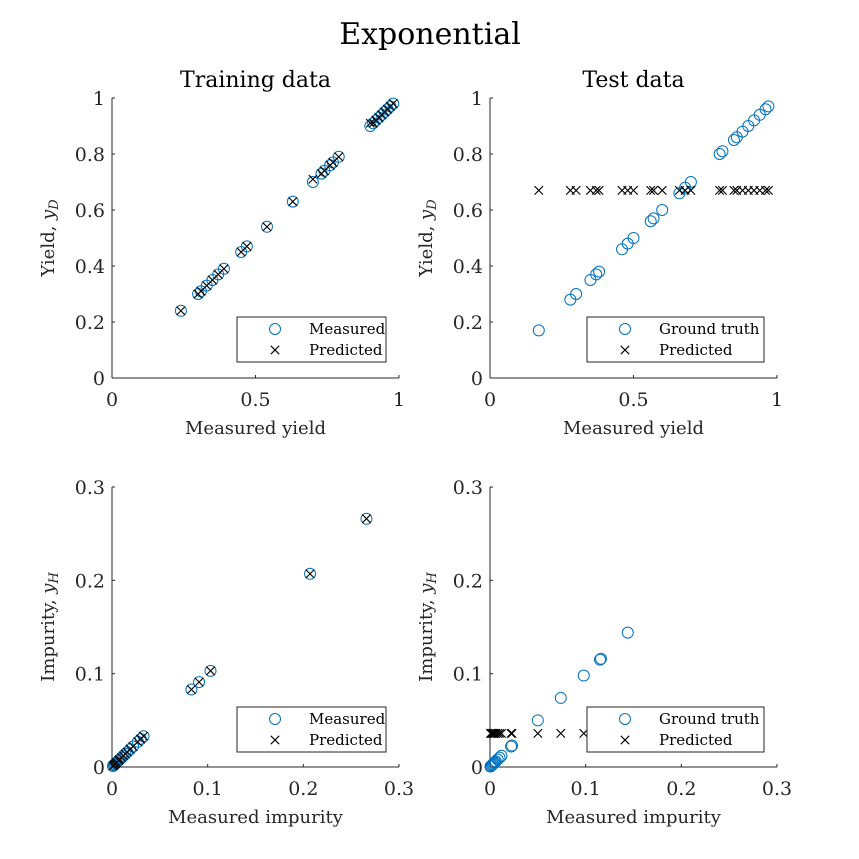 The width and height of the screenshot is (859, 859). What do you see at coordinates (90, 155) in the screenshot?
I see `y-tick-label: 0.8` at bounding box center [90, 155].